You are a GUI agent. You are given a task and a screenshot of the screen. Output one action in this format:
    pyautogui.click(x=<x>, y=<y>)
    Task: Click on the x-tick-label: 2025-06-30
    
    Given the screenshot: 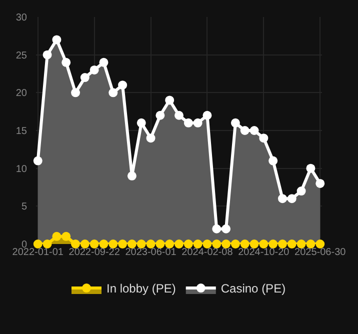 What is the action you would take?
    pyautogui.click(x=320, y=252)
    